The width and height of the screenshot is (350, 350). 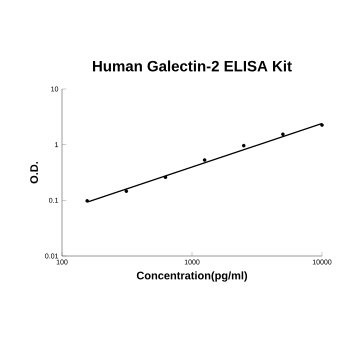 What do you see at coordinates (192, 66) in the screenshot?
I see `chart-title: Human Galectin-2 ELISA Kit` at bounding box center [192, 66].